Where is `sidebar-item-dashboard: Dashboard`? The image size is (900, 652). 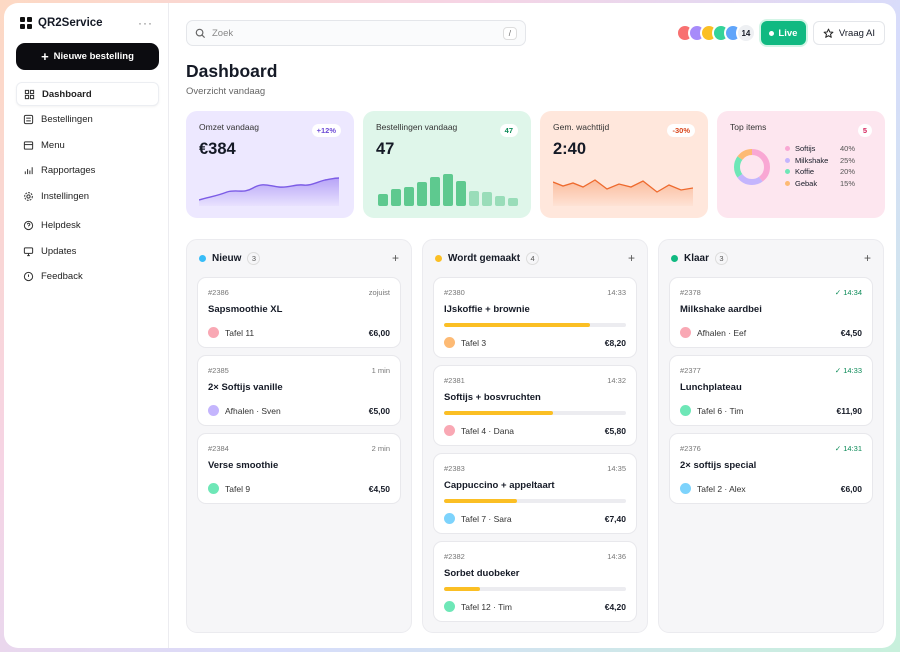
sidebar-item-dashboard: Dashboard is located at coordinates (87, 94).